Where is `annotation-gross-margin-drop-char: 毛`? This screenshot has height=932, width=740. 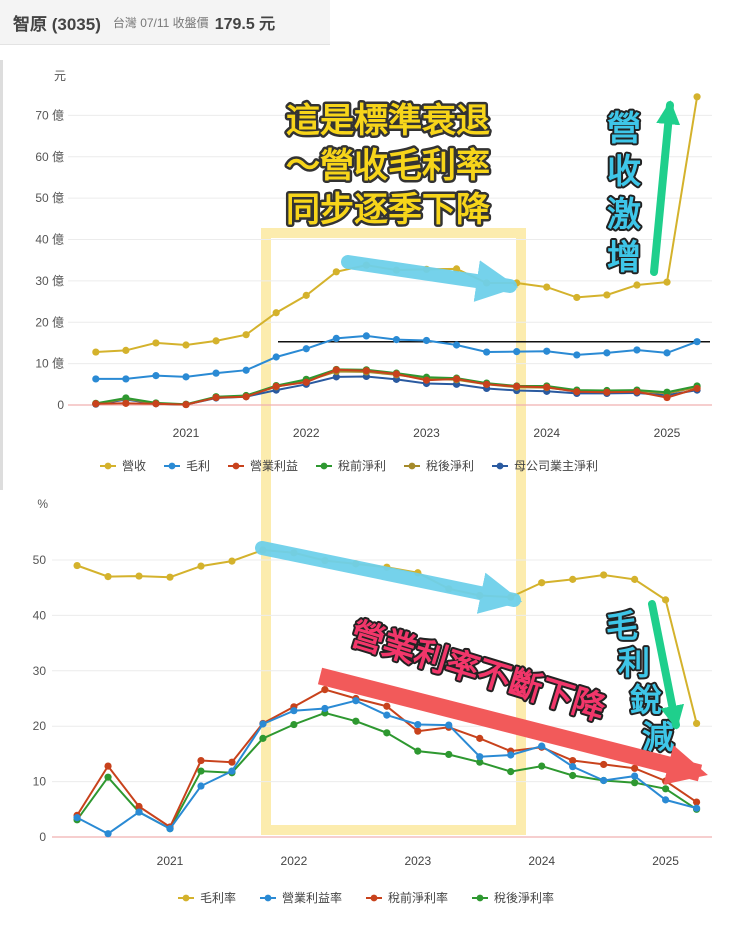
annotation-gross-margin-drop-char: 毛 is located at coordinates (622, 626).